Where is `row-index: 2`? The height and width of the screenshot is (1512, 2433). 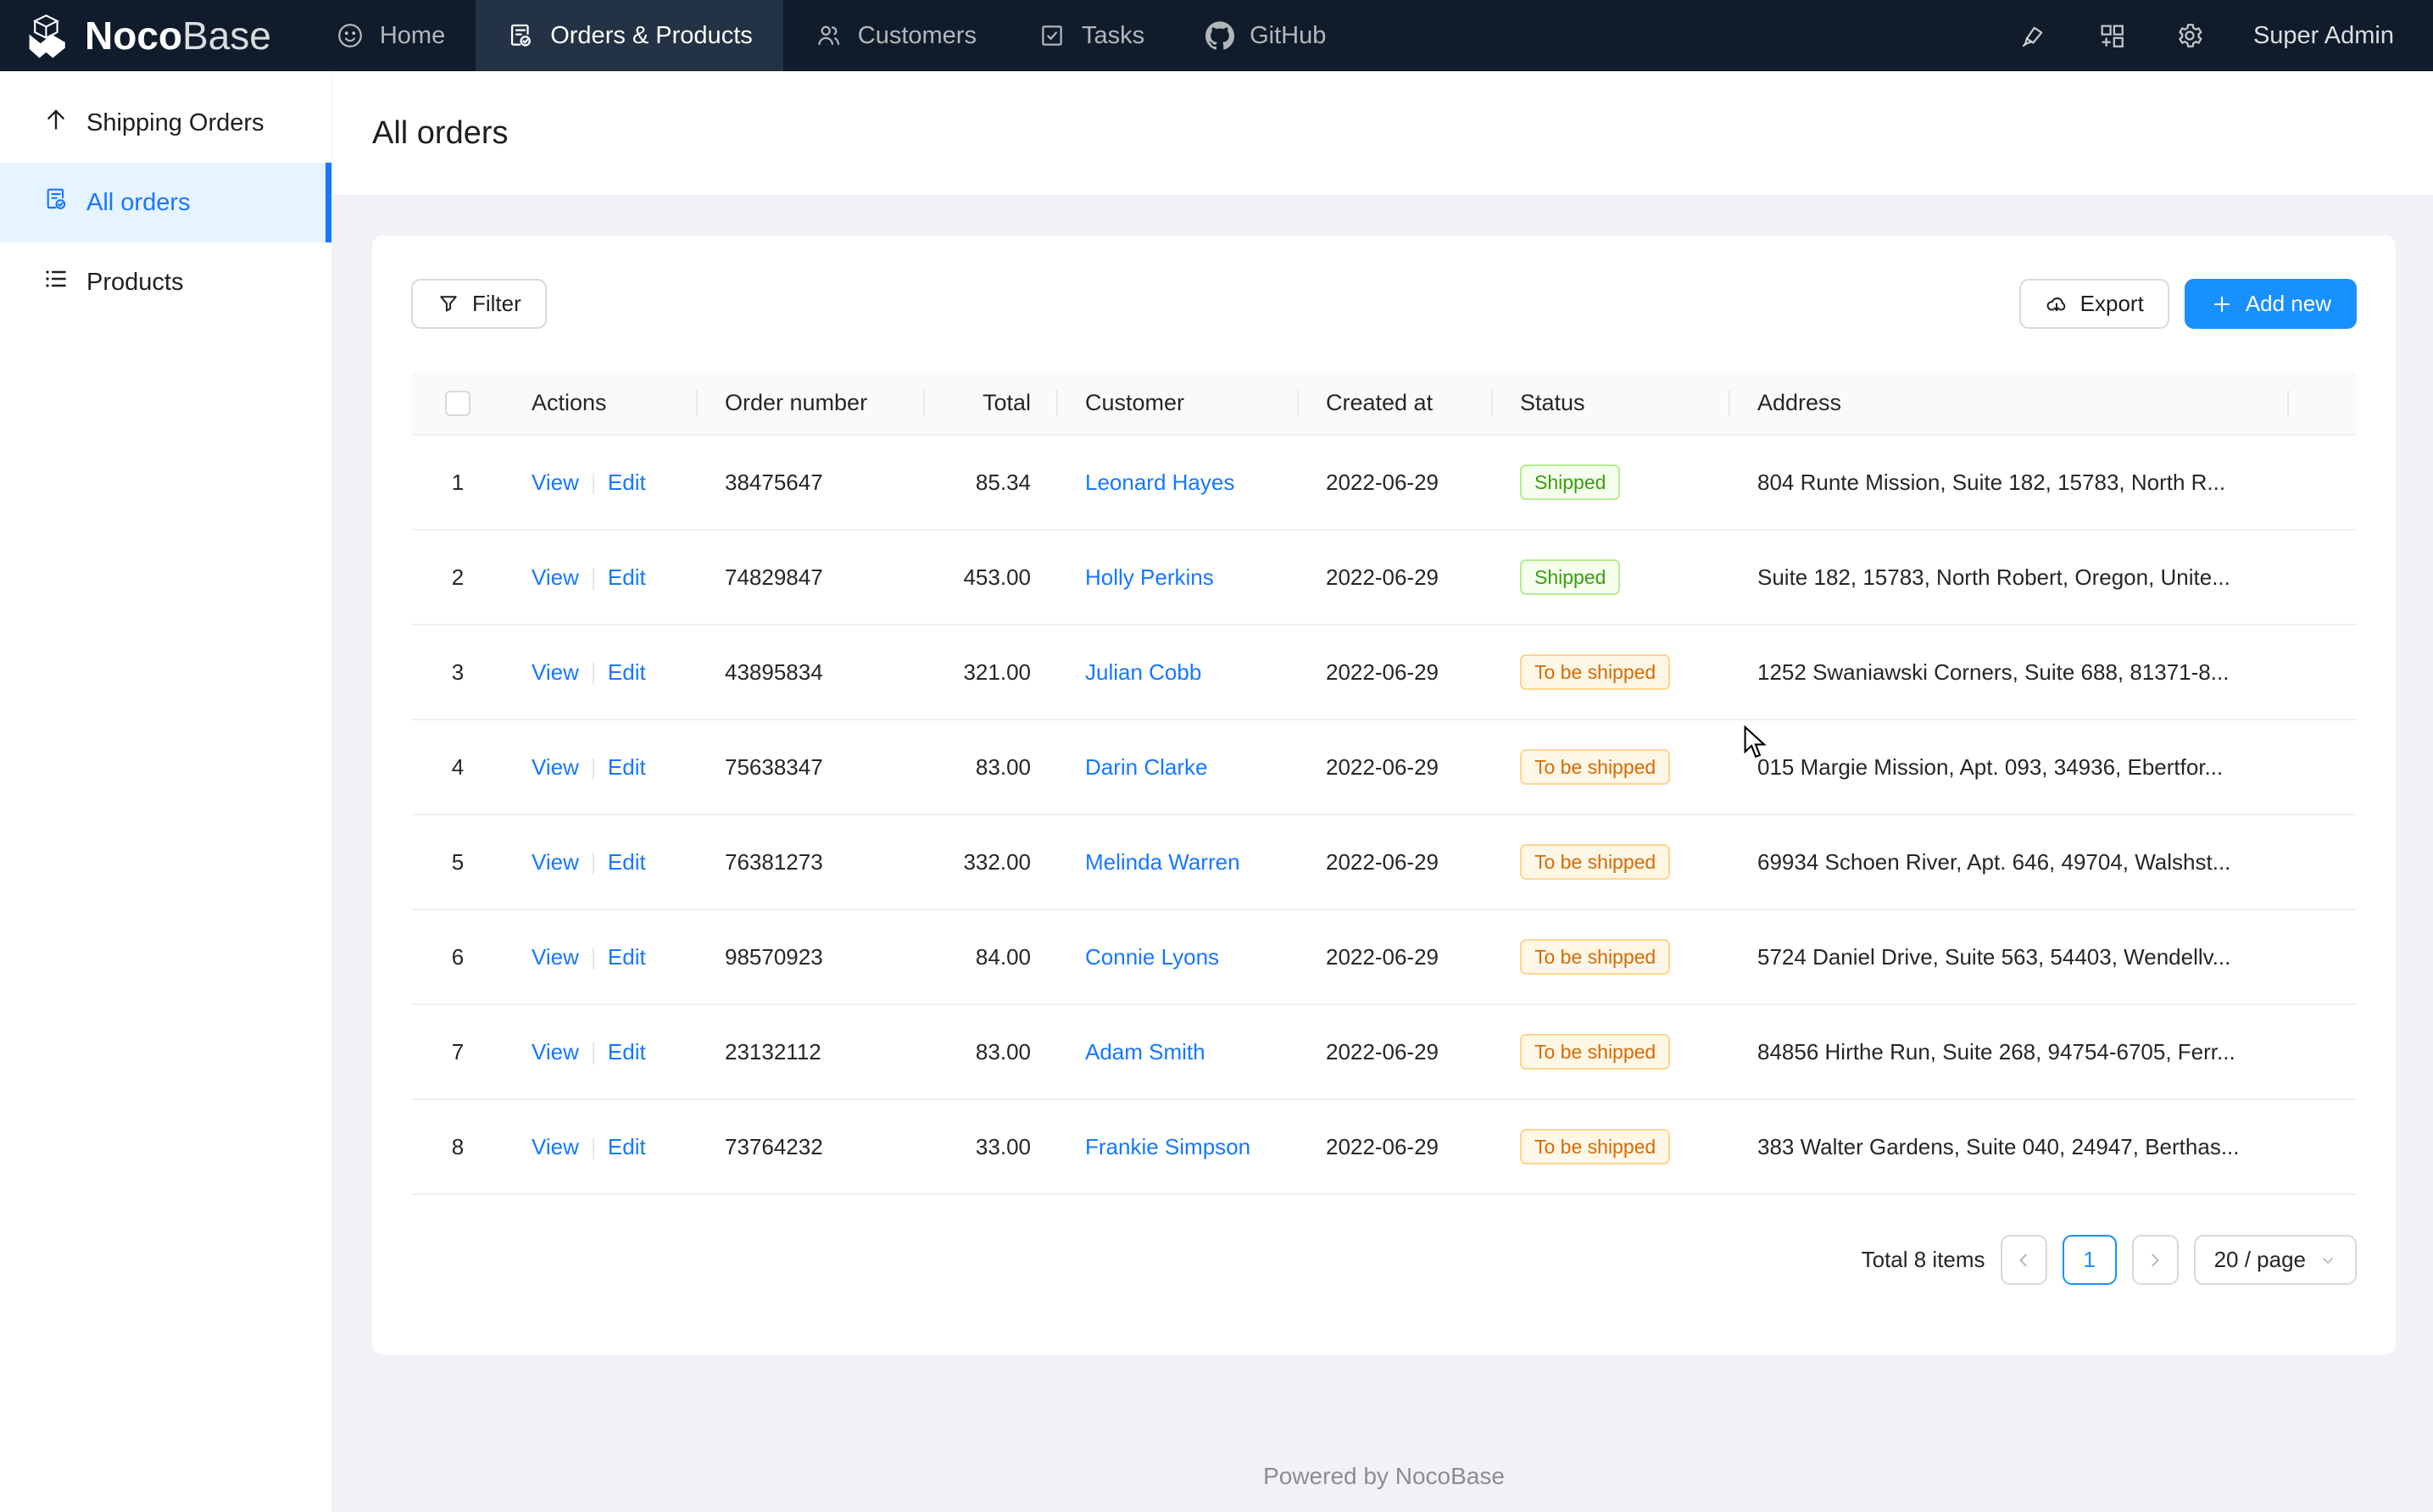
row-index: 2 is located at coordinates (458, 577).